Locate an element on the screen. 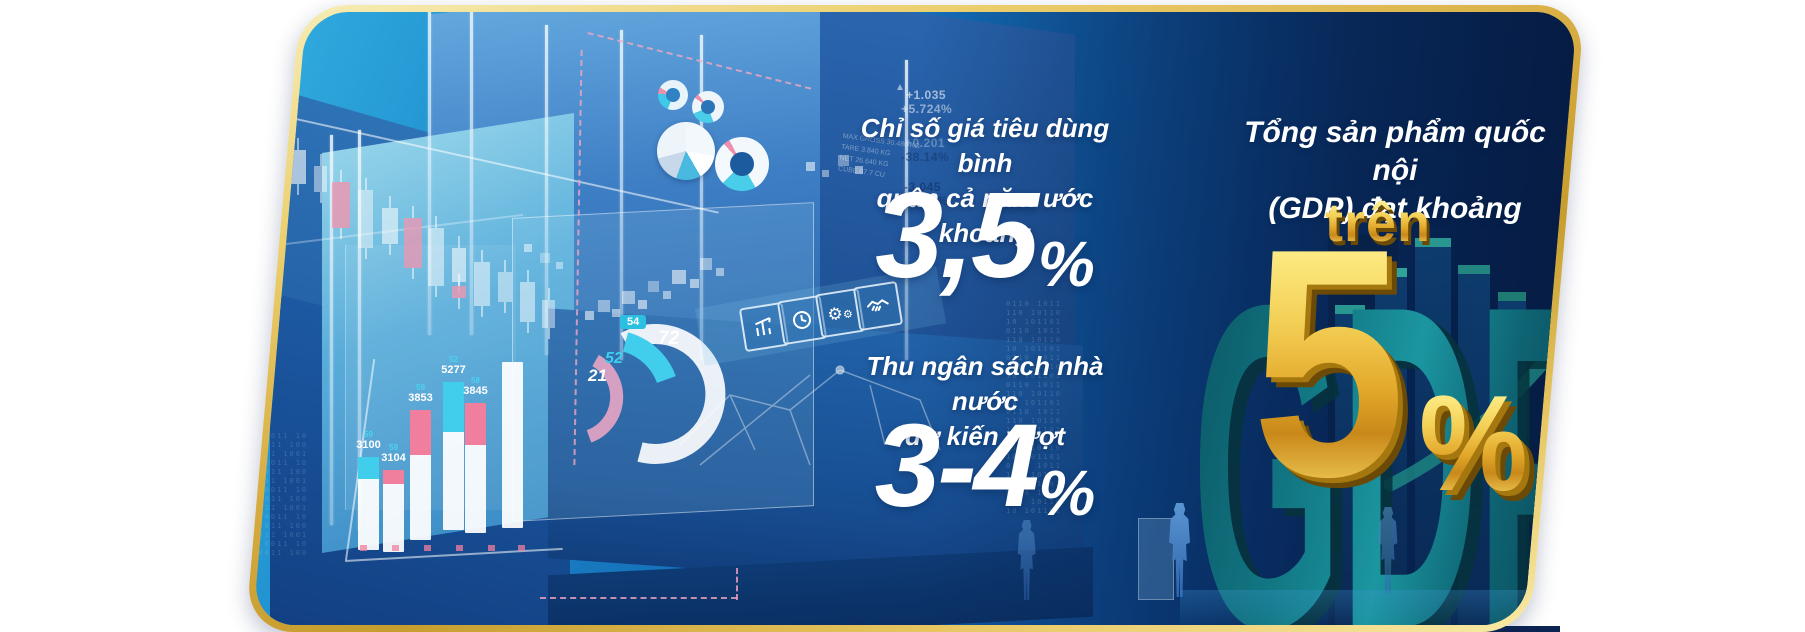 Image resolution: width=1805 pixels, height=632 pixels. gear-glyph: ⚙⚙ is located at coordinates (840, 314).